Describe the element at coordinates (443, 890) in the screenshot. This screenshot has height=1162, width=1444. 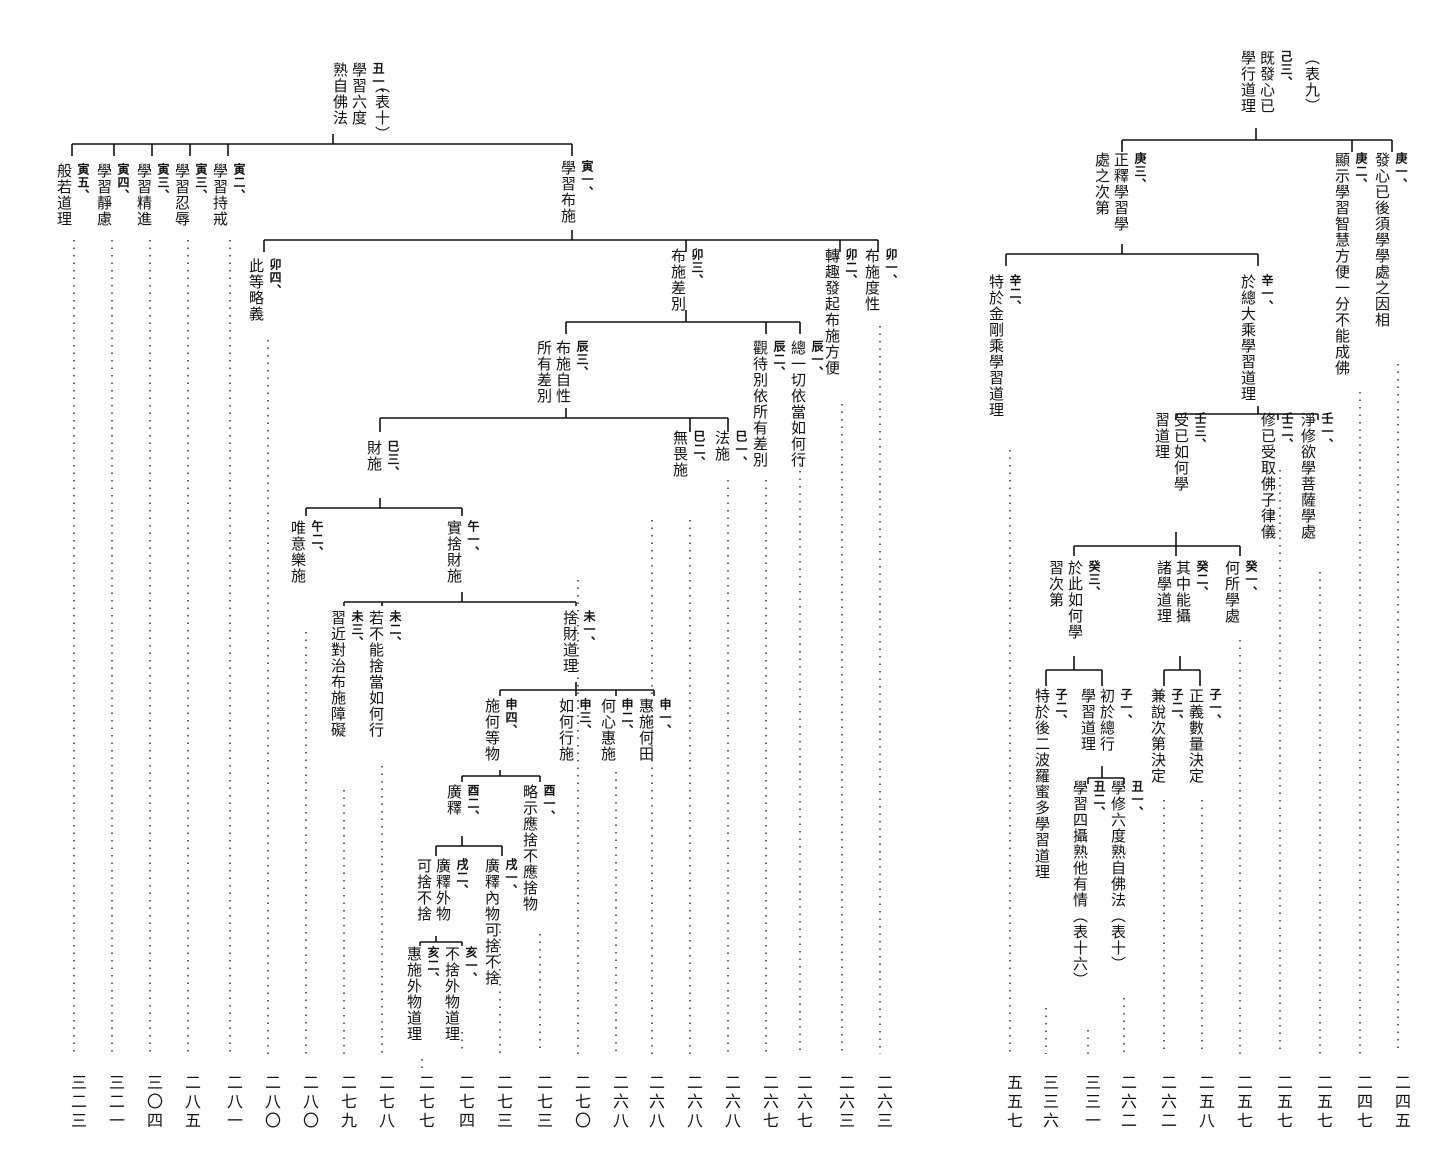
I see `node-text: 廣釋外物` at that location.